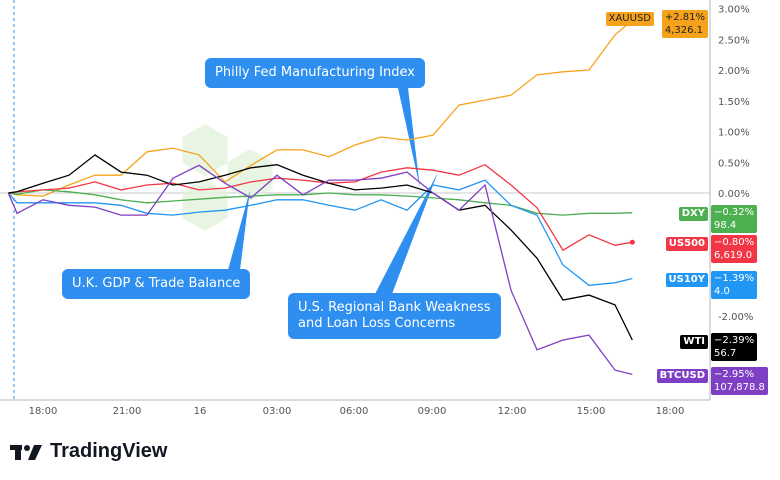  I want to click on last-price-dot-us500, so click(632, 242).